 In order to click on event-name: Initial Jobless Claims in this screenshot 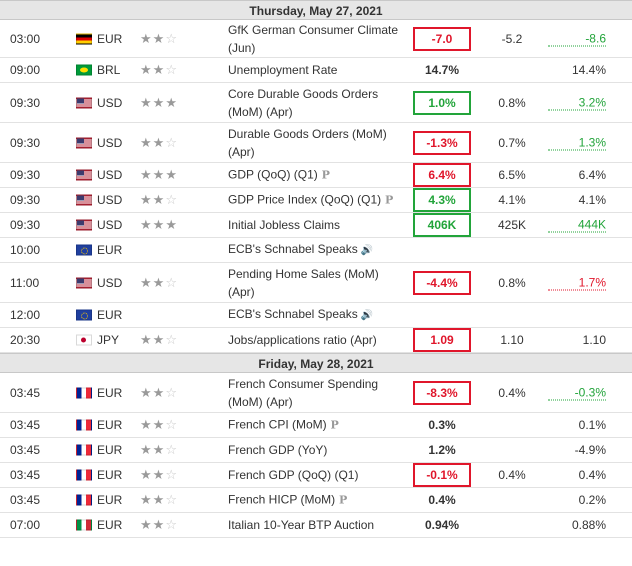, I will do `click(318, 225)`.